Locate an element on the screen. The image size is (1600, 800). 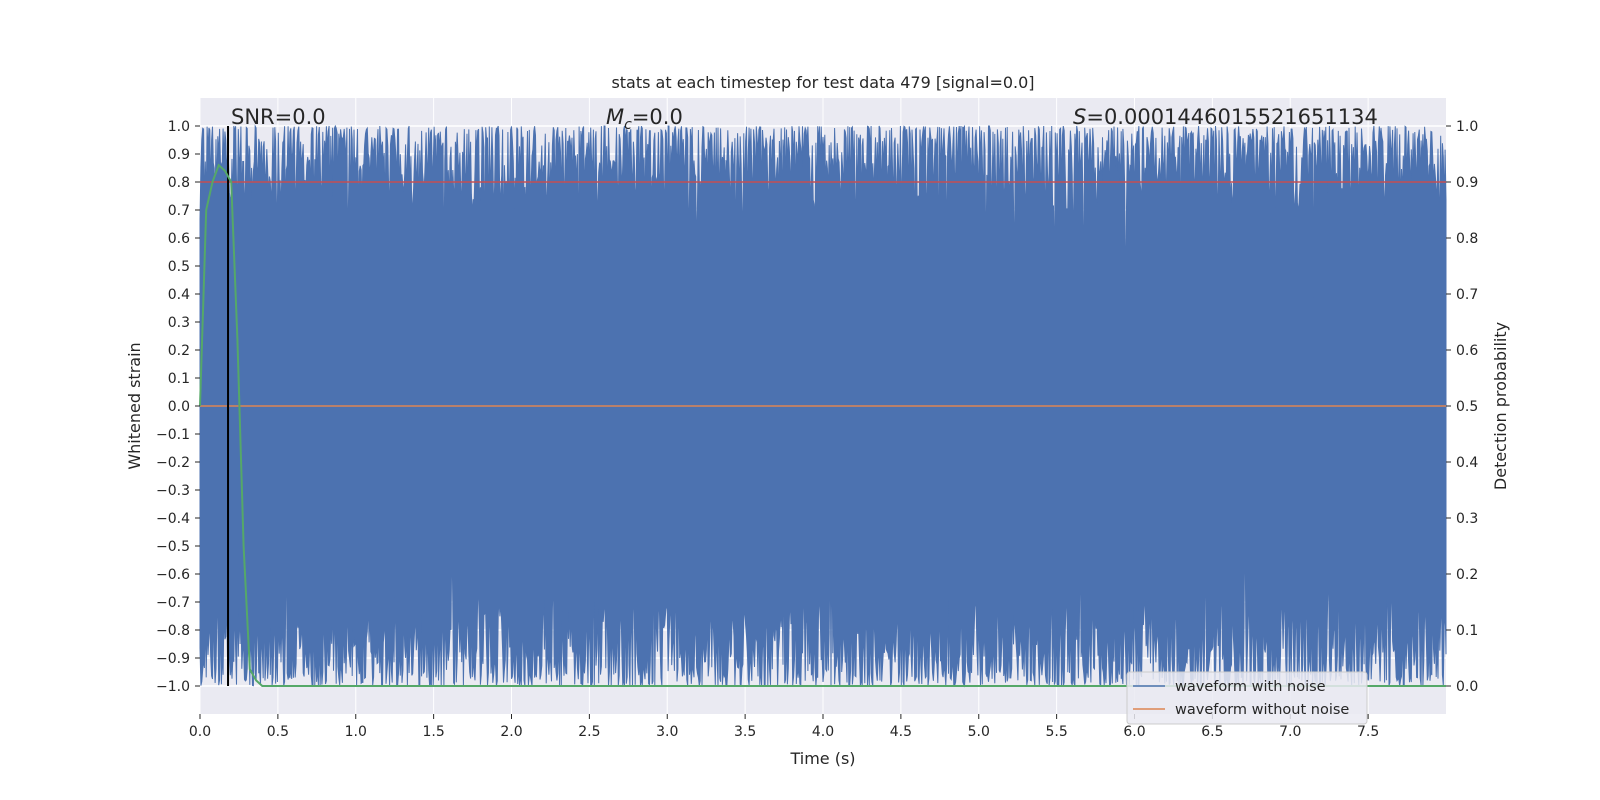
x-tick-label-10: 5.0 is located at coordinates (979, 732).